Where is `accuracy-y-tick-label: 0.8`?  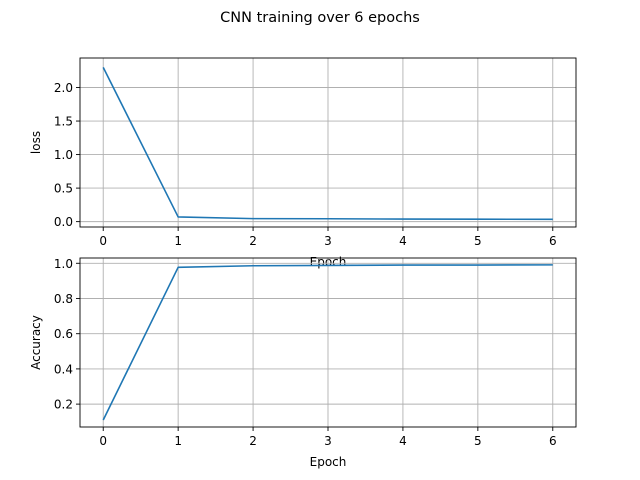
accuracy-y-tick-label: 0.8 is located at coordinates (63, 299).